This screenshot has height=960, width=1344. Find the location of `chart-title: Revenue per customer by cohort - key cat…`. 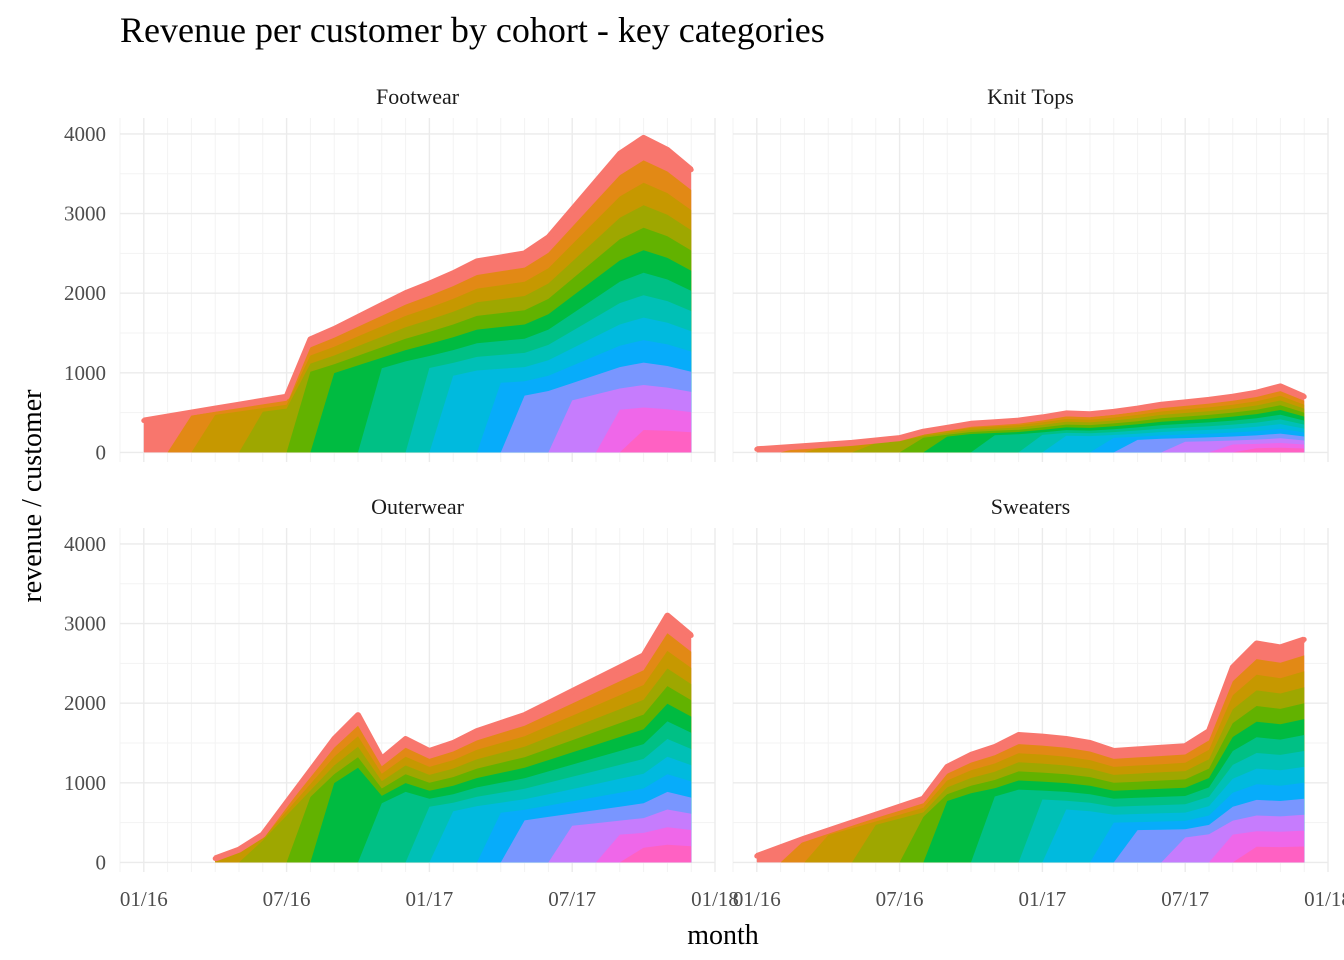

chart-title: Revenue per customer by cohort - key cat… is located at coordinates (472, 30).